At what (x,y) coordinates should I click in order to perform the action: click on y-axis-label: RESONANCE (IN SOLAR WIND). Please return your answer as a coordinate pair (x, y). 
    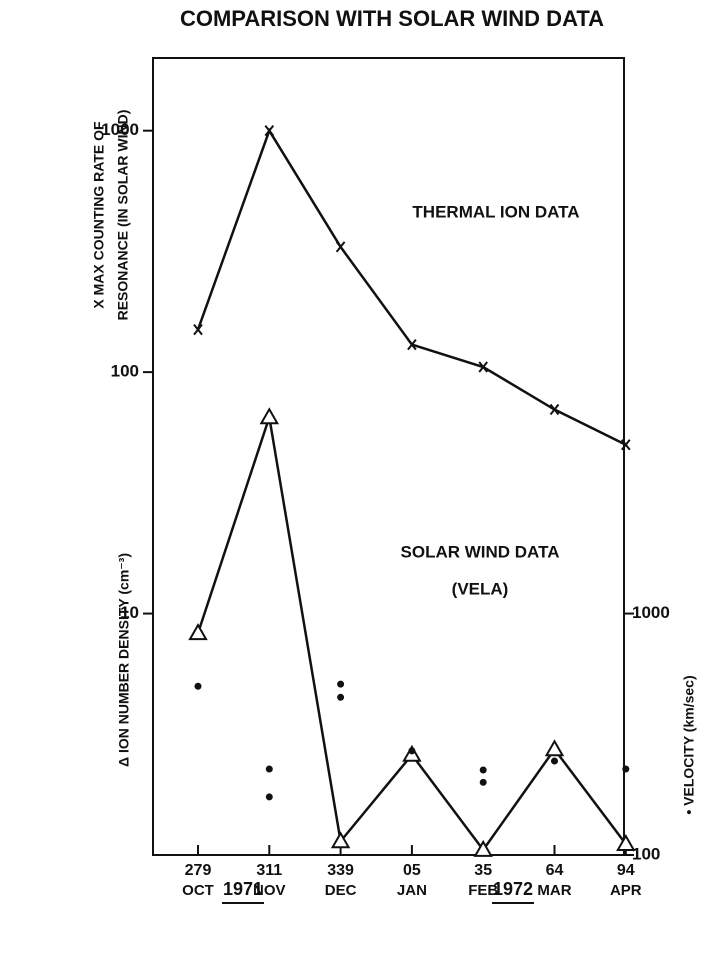
    Looking at the image, I should click on (123, 215).